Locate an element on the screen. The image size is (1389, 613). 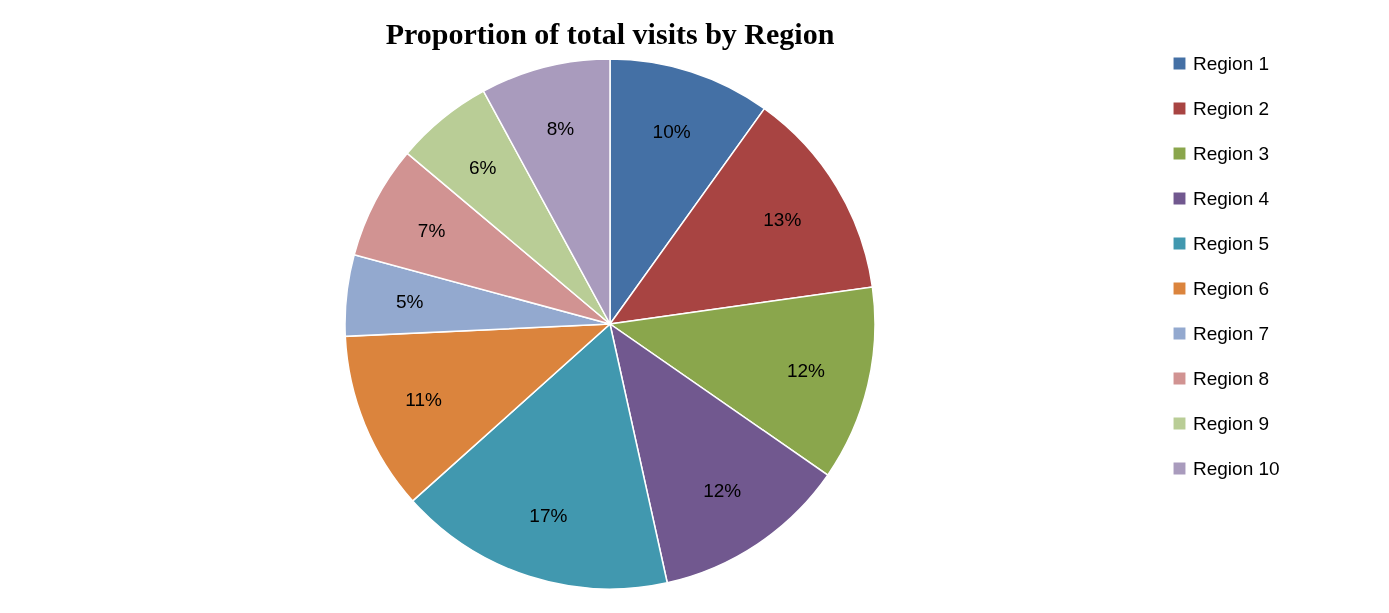
data-label: 11% is located at coordinates (424, 400).